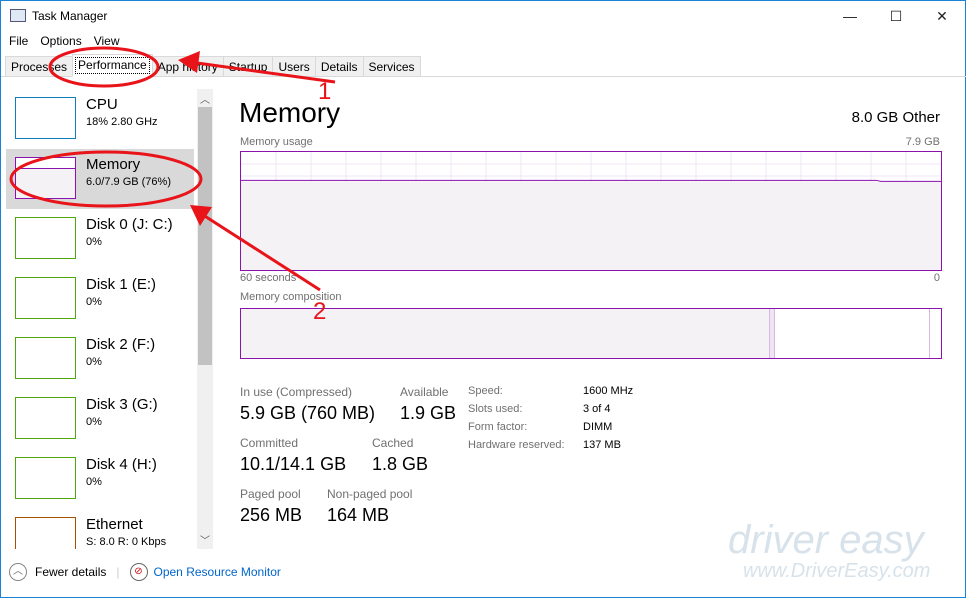 Image resolution: width=966 pixels, height=598 pixels. Describe the element at coordinates (370, 494) in the screenshot. I see `stat-label: Non-paged pool` at that location.